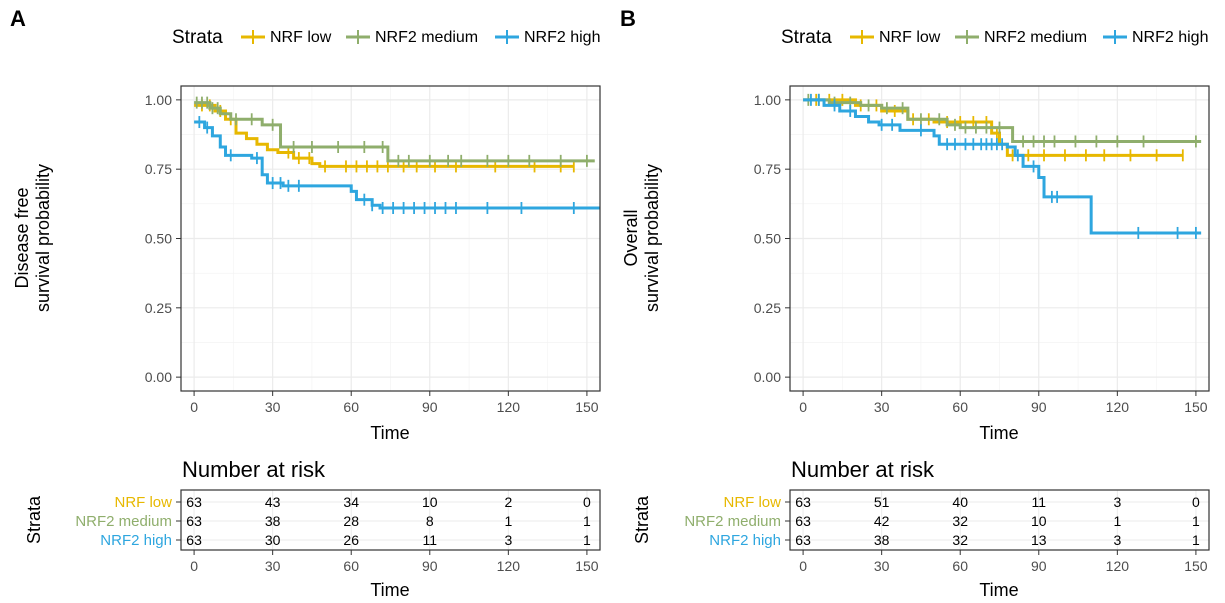 Image resolution: width=1225 pixels, height=603 pixels. I want to click on panel-b-xtick-label: 90, so click(1039, 407).